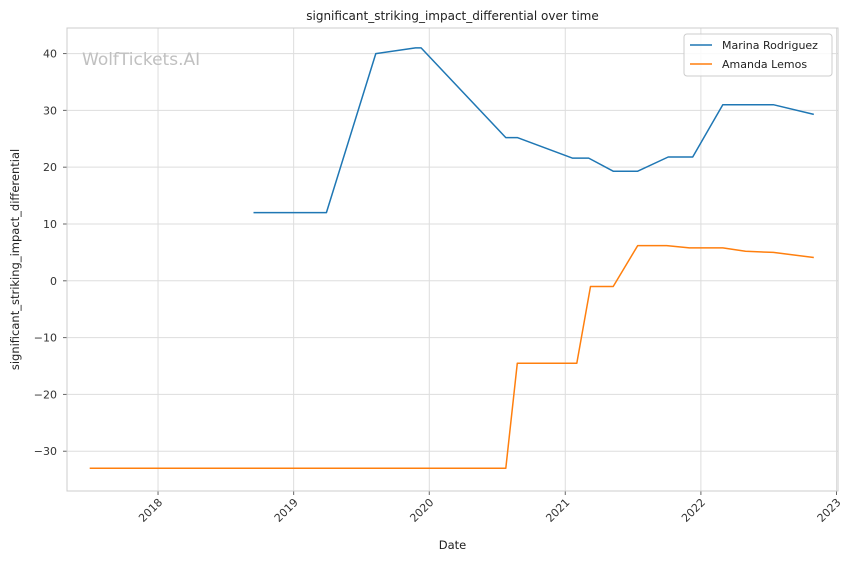  What do you see at coordinates (770, 45) in the screenshot?
I see `legend-label: Marina Rodriguez` at bounding box center [770, 45].